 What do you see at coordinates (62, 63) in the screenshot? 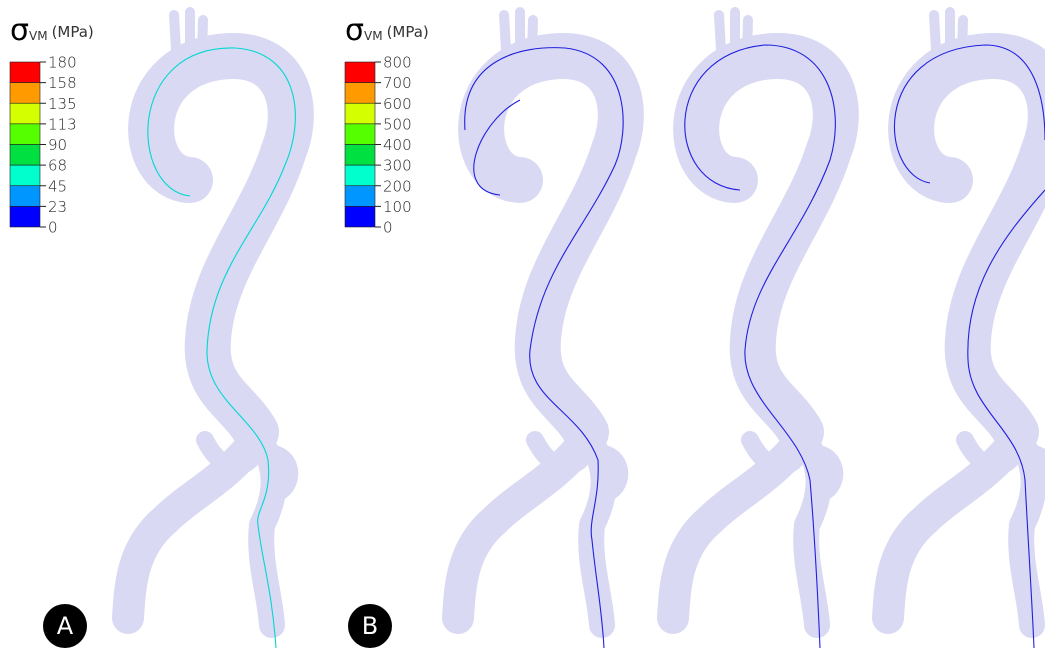
I see `legend-label: 180` at bounding box center [62, 63].